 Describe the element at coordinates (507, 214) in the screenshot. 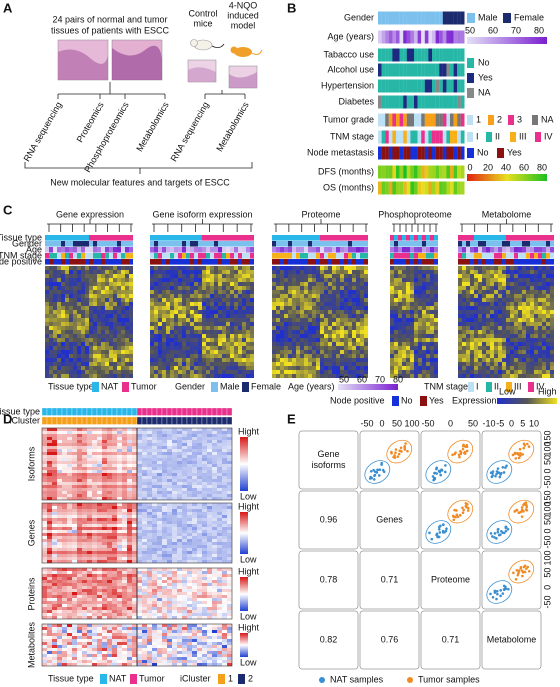

I see `heatmap-title: Metabolome` at that location.